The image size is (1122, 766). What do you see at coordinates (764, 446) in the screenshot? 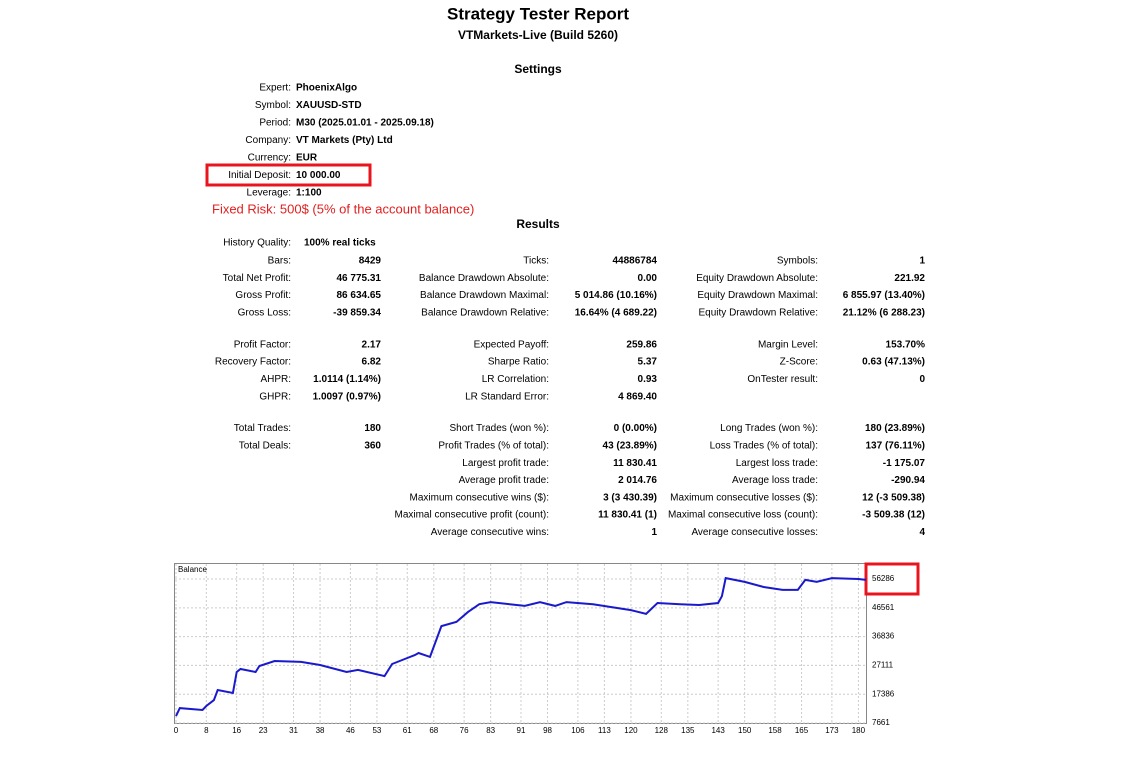
I see `result-label: Loss Trades (% of total):` at bounding box center [764, 446].